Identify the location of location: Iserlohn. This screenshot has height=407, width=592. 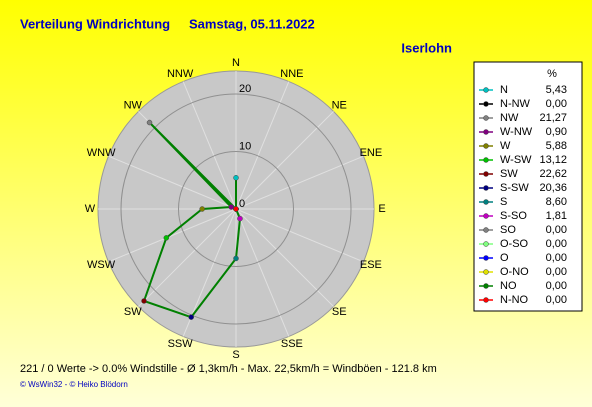
(426, 47).